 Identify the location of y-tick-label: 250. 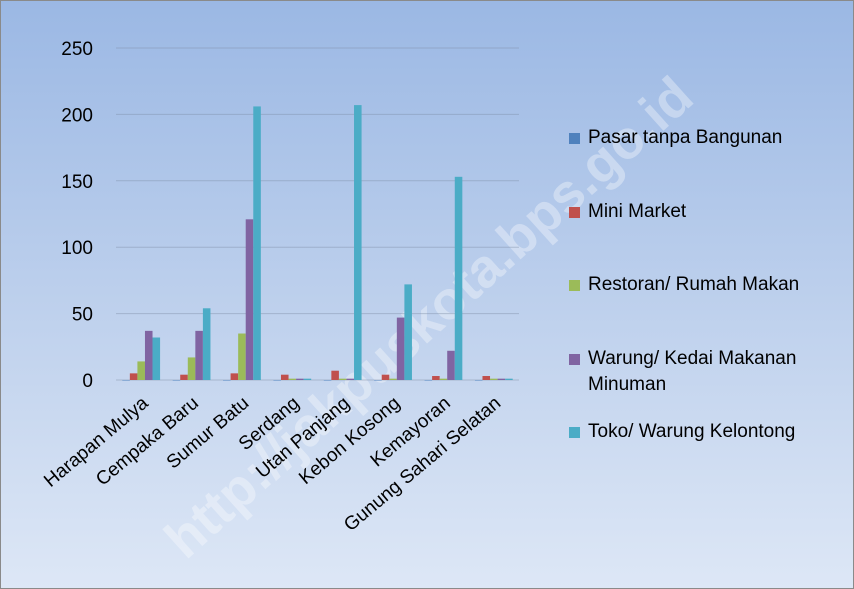
(77, 49).